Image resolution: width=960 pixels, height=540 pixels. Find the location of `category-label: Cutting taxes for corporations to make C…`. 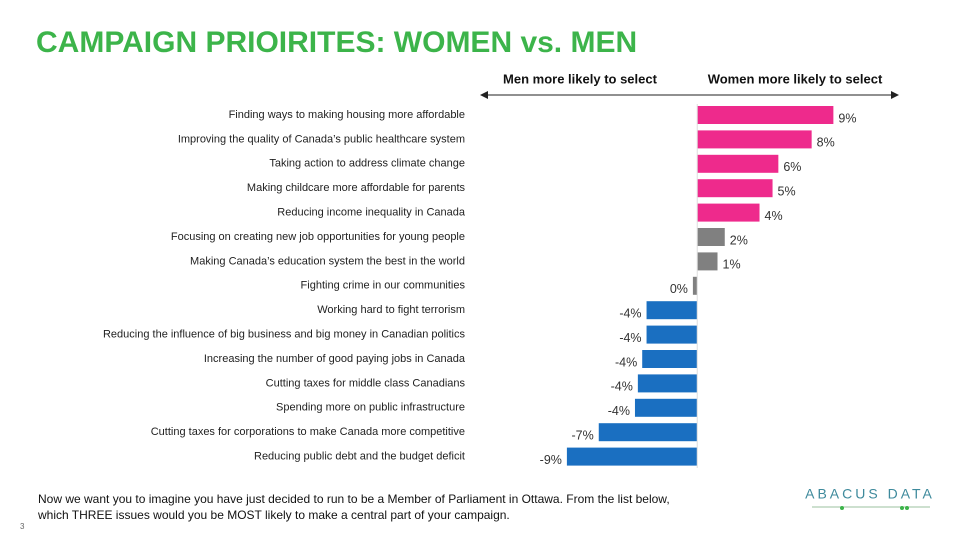

category-label: Cutting taxes for corporations to make C… is located at coordinates (308, 432).